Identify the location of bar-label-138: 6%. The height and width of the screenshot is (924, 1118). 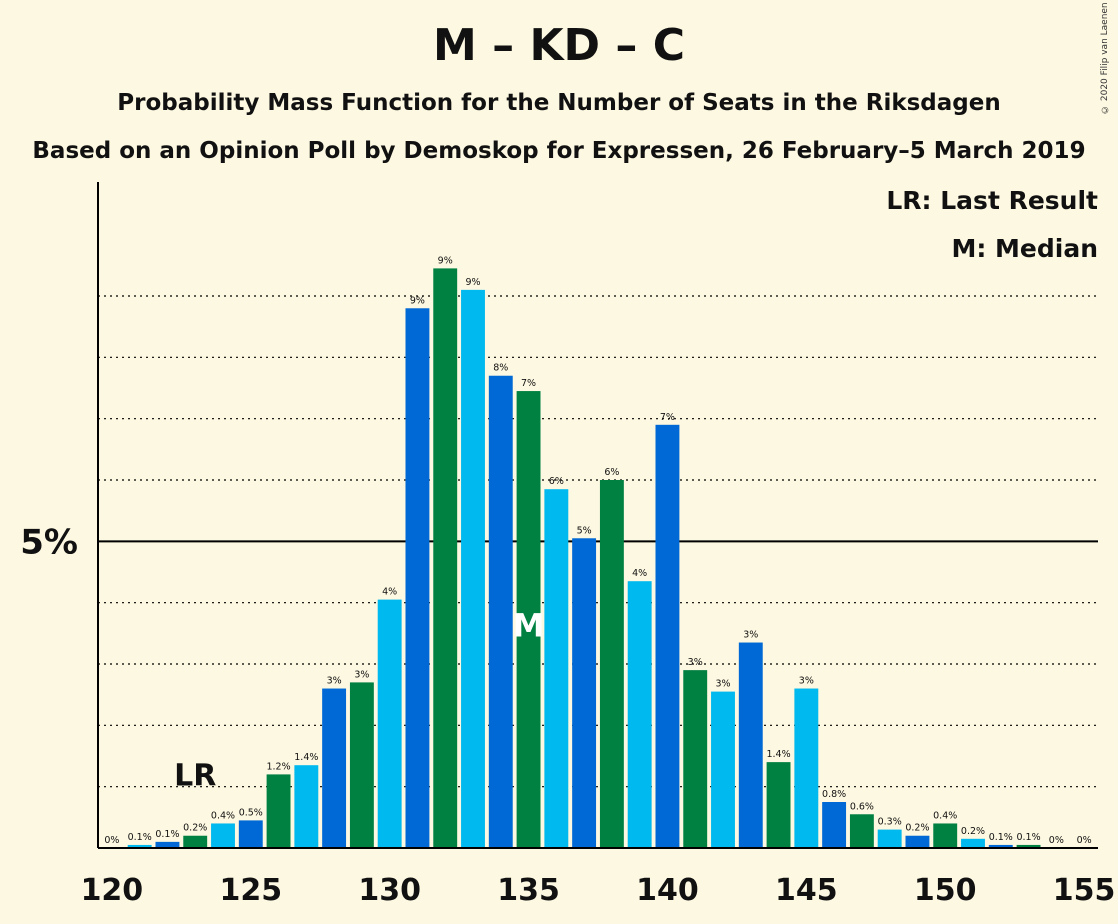
(611, 472).